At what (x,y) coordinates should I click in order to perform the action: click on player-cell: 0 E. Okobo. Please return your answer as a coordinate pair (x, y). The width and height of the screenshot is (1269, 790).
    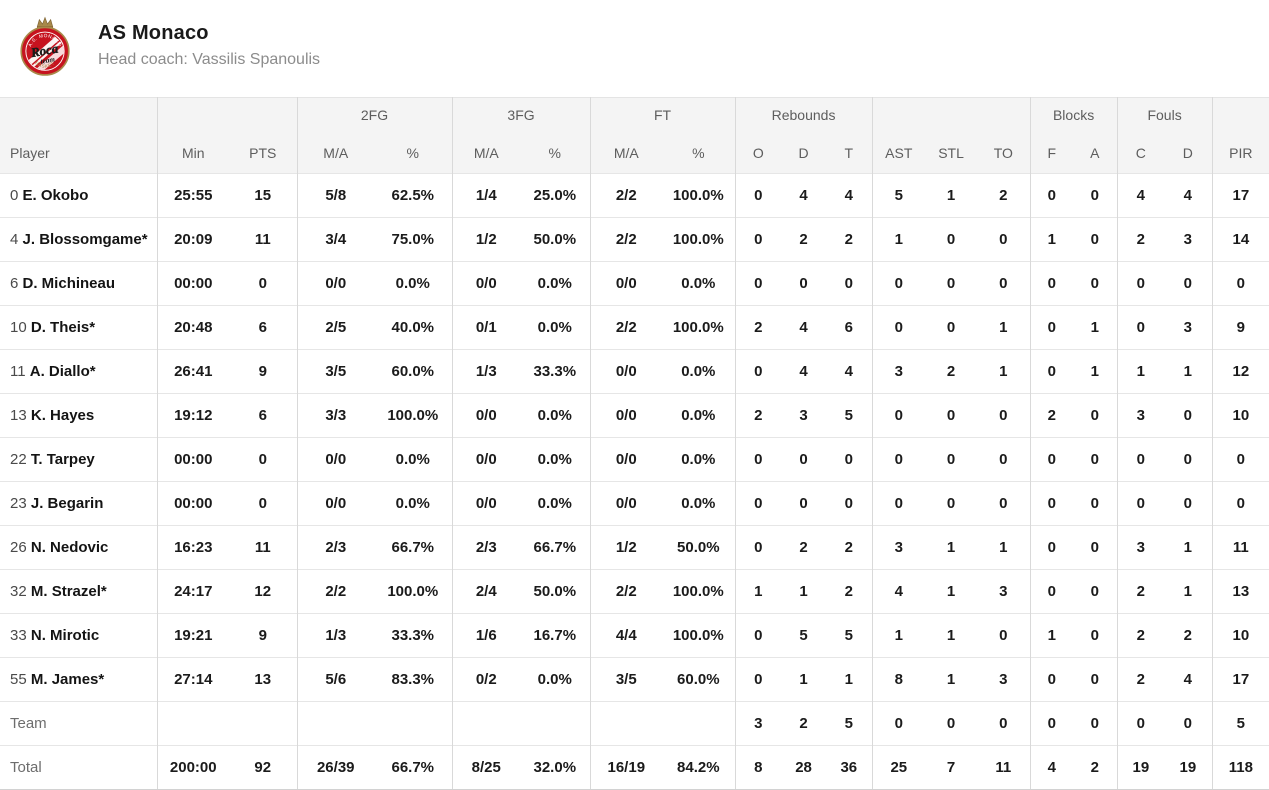
    Looking at the image, I should click on (79, 195).